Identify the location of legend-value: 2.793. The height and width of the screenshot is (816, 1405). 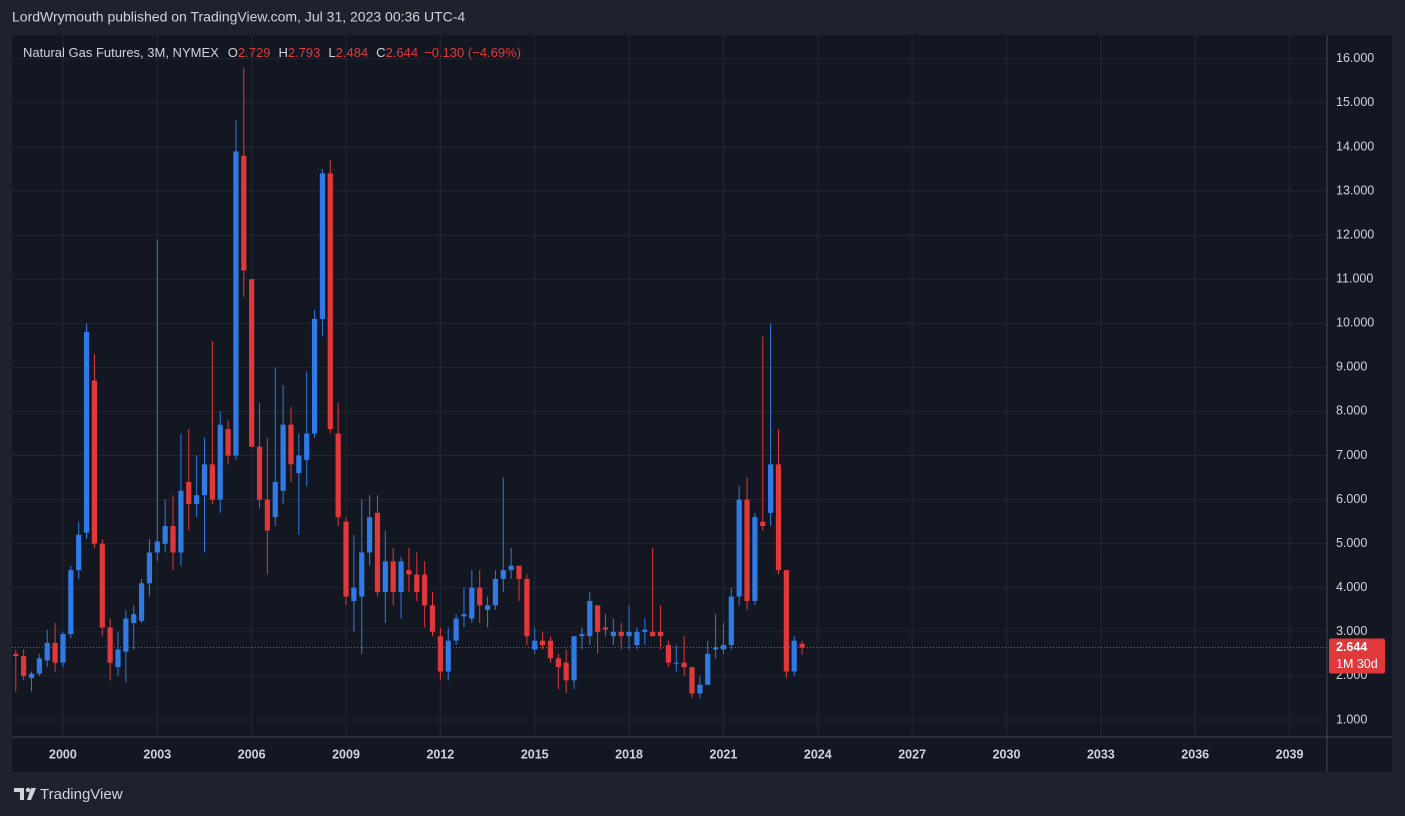
(304, 52).